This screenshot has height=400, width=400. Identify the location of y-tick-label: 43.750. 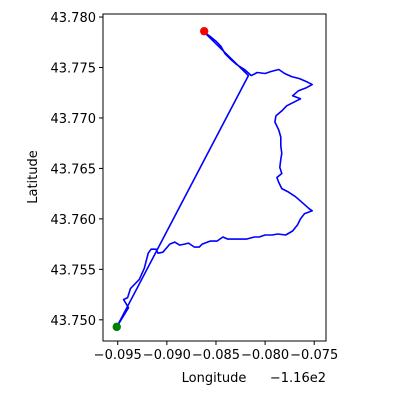
(74, 321).